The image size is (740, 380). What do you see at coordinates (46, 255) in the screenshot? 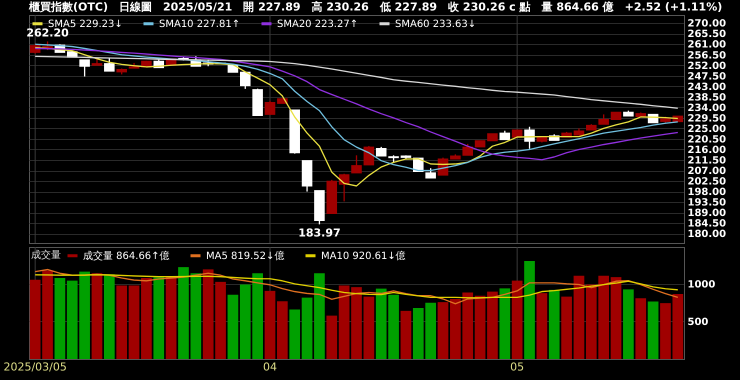
I see `legend-title: 成交量` at bounding box center [46, 255].